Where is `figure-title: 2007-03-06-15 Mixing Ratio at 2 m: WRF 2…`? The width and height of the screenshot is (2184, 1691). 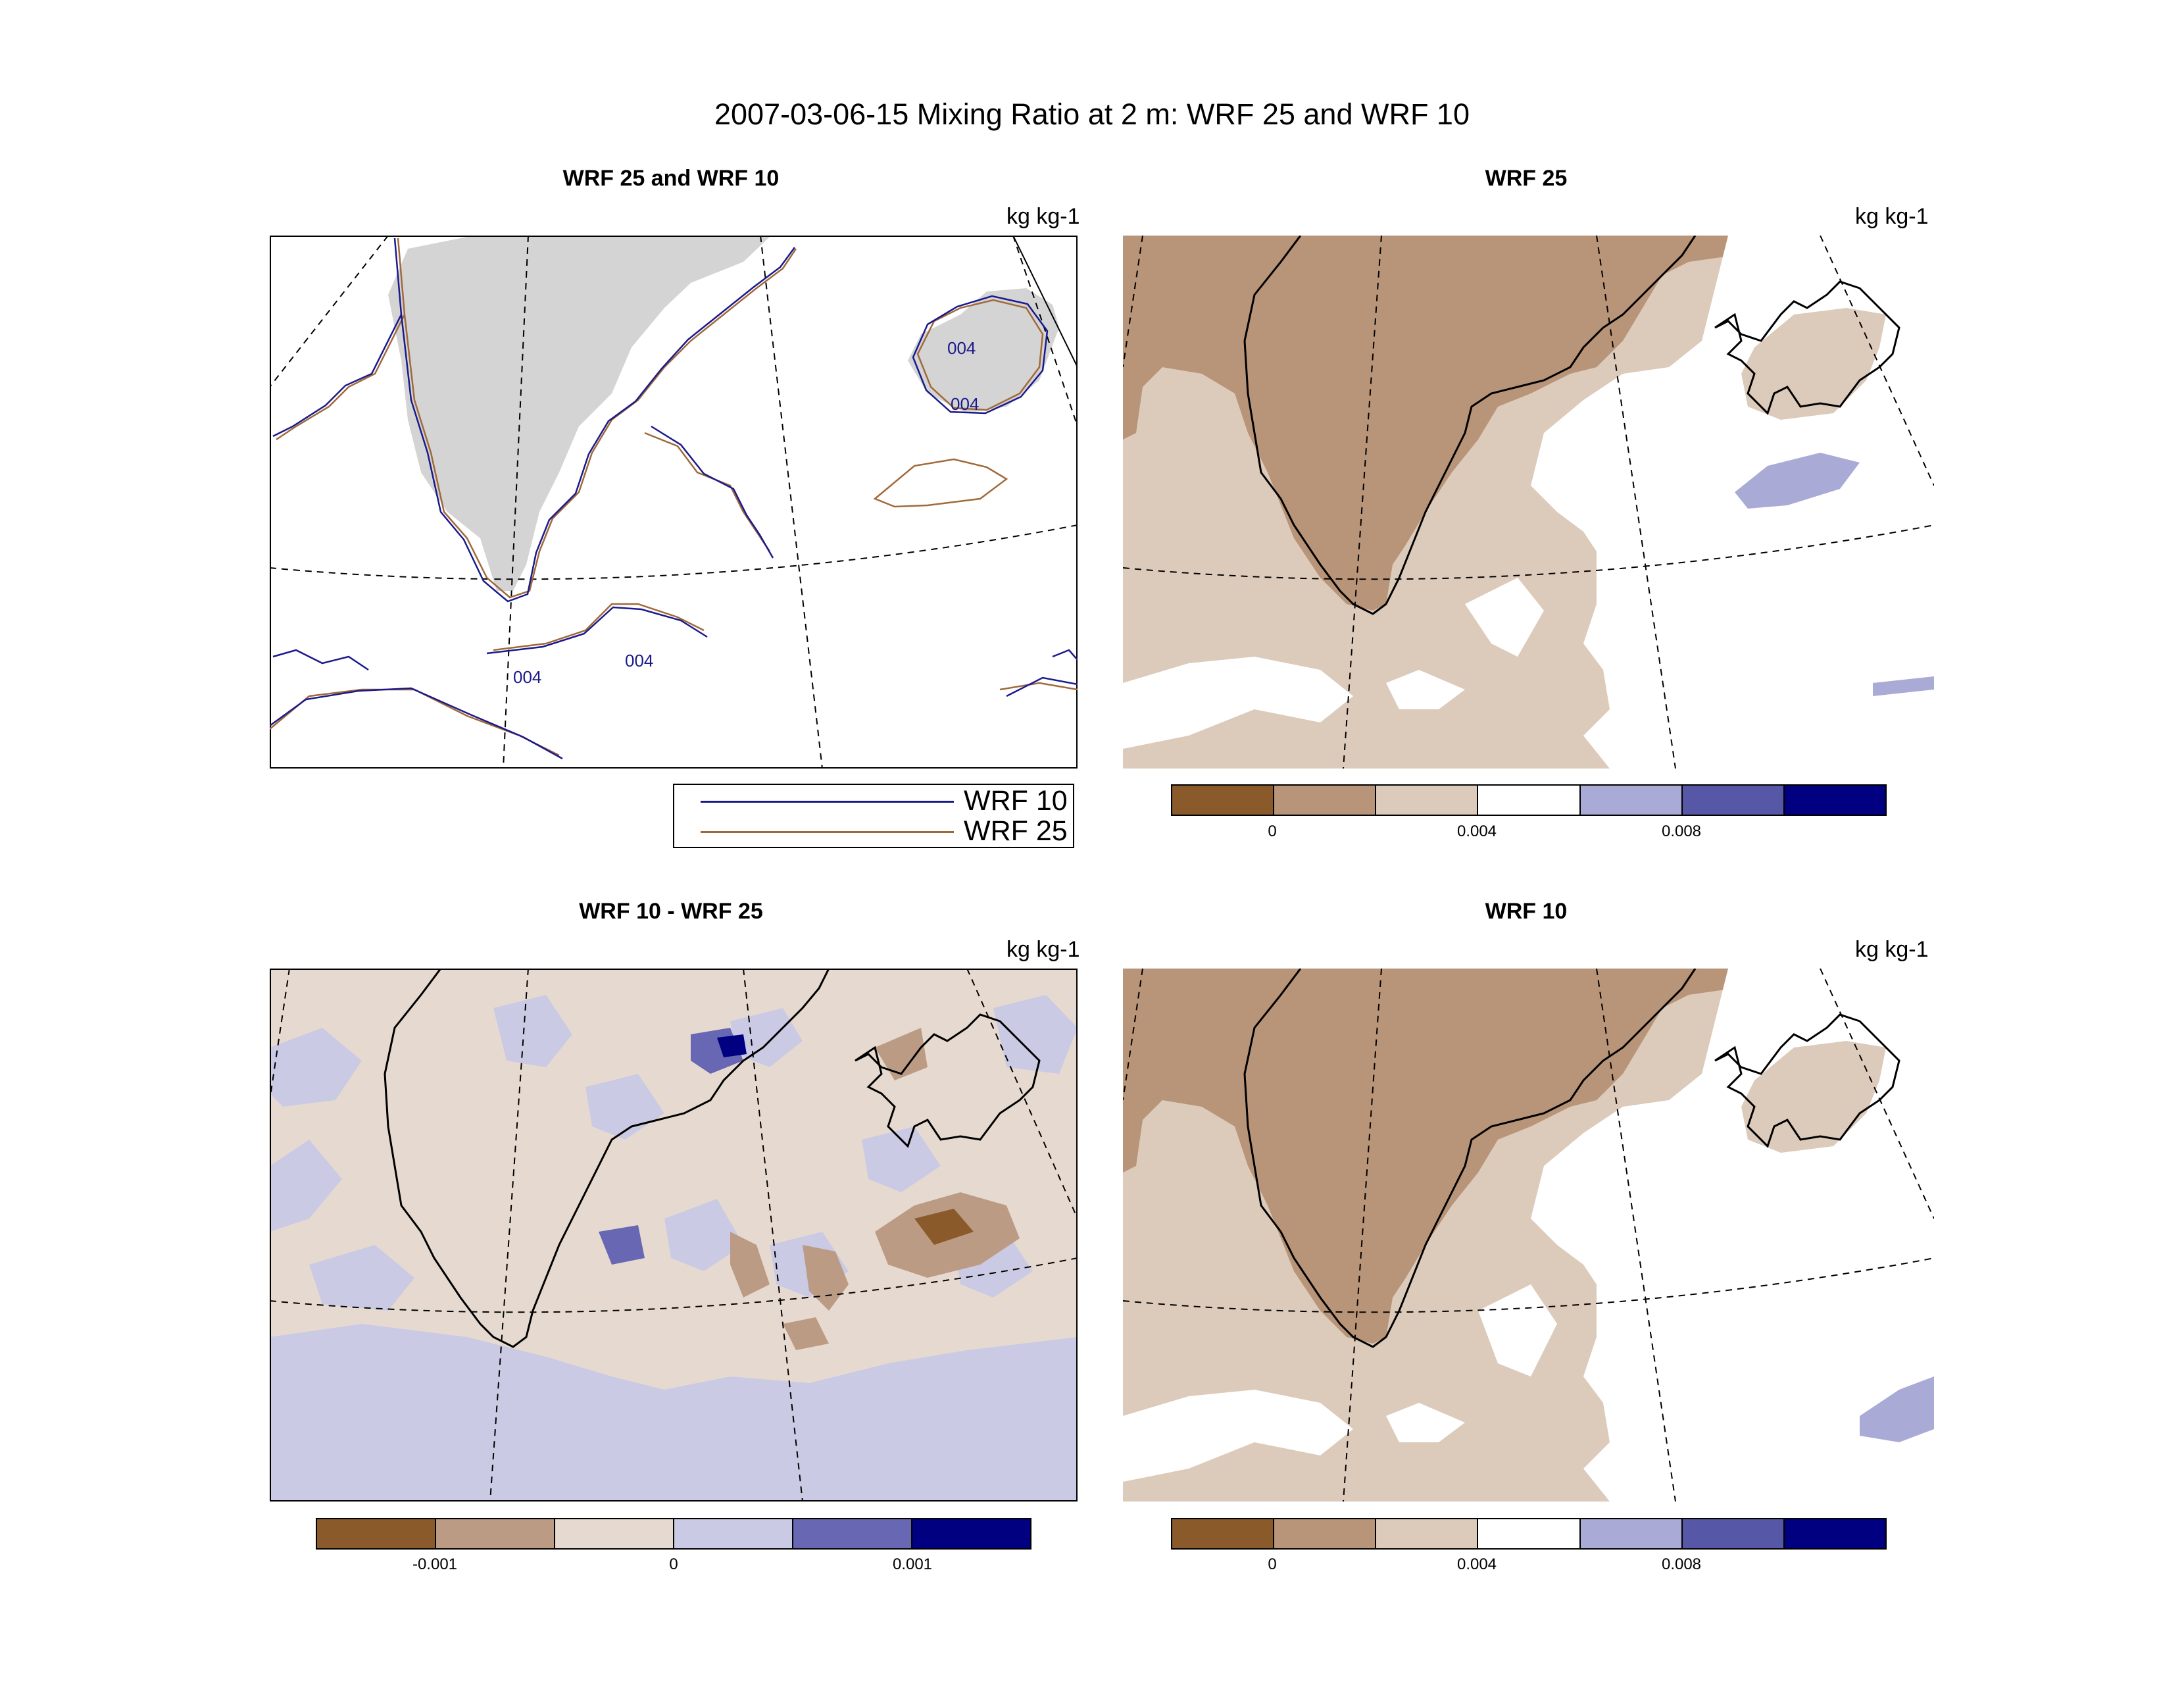
figure-title: 2007-03-06-15 Mixing Ratio at 2 m: WRF 2… is located at coordinates (1092, 114).